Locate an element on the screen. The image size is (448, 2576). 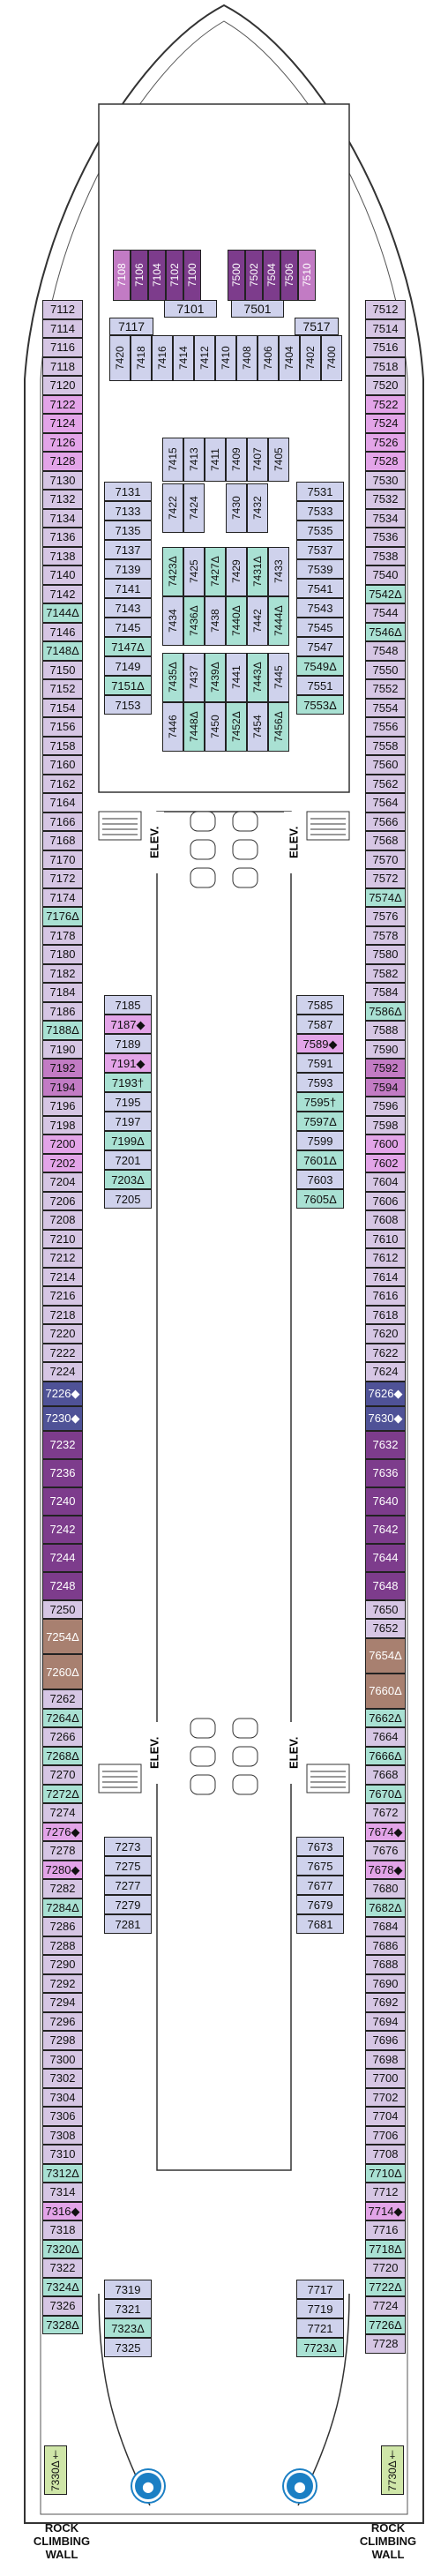
cabin-7134: 7134 is located at coordinates (62, 518).